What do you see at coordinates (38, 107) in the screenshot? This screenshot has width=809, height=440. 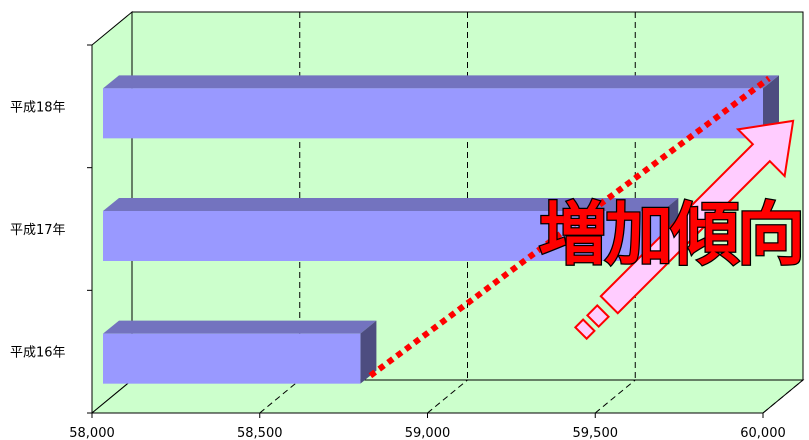 I see `y-category-label: 平成18年` at bounding box center [38, 107].